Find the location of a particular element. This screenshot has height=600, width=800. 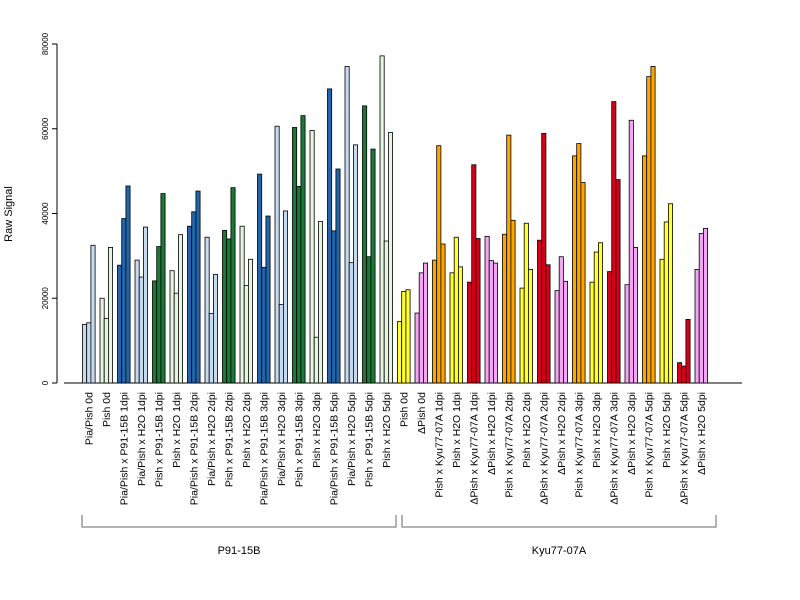

x-tick-label: Pish 0d is located at coordinates (404, 409).